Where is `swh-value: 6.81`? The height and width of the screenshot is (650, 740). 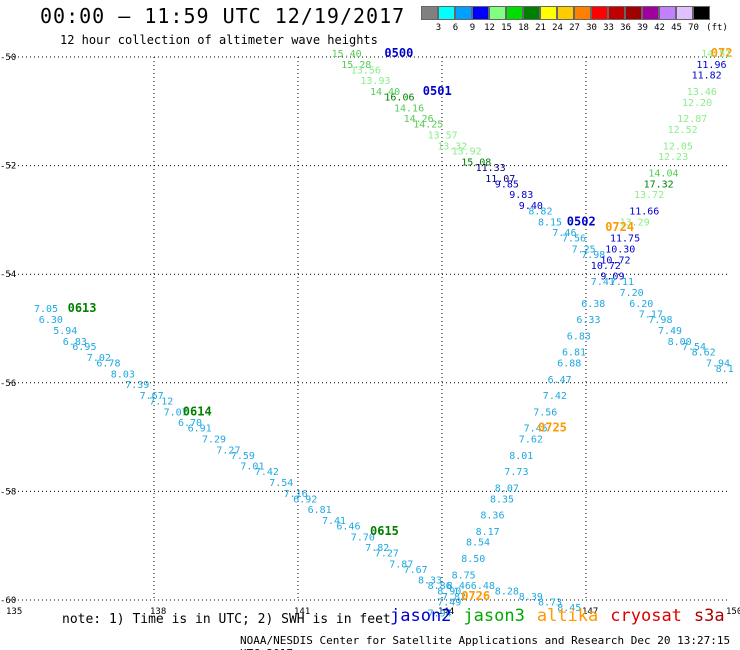 swh-value: 6.81 is located at coordinates (574, 353).